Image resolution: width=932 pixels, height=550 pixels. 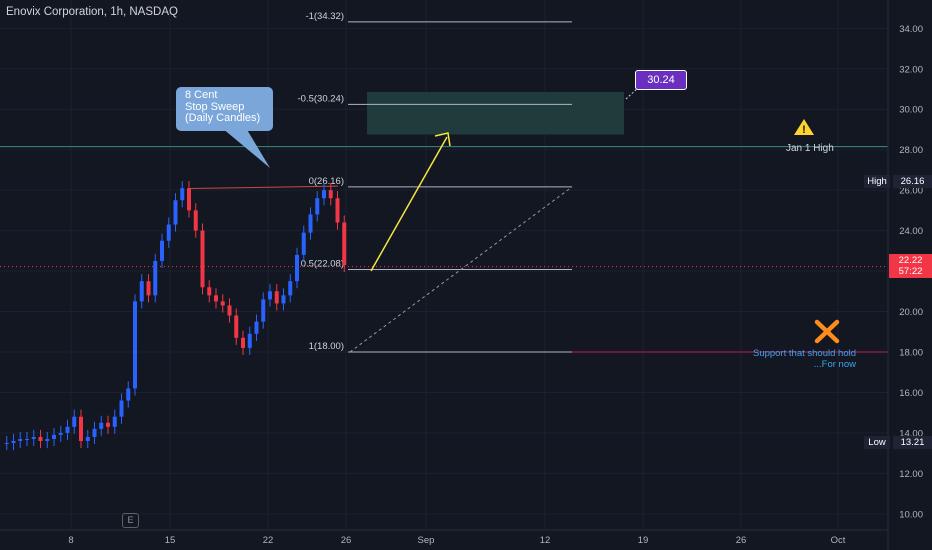 What do you see at coordinates (912, 442) in the screenshot?
I see `low-tag-value: 13.21` at bounding box center [912, 442].